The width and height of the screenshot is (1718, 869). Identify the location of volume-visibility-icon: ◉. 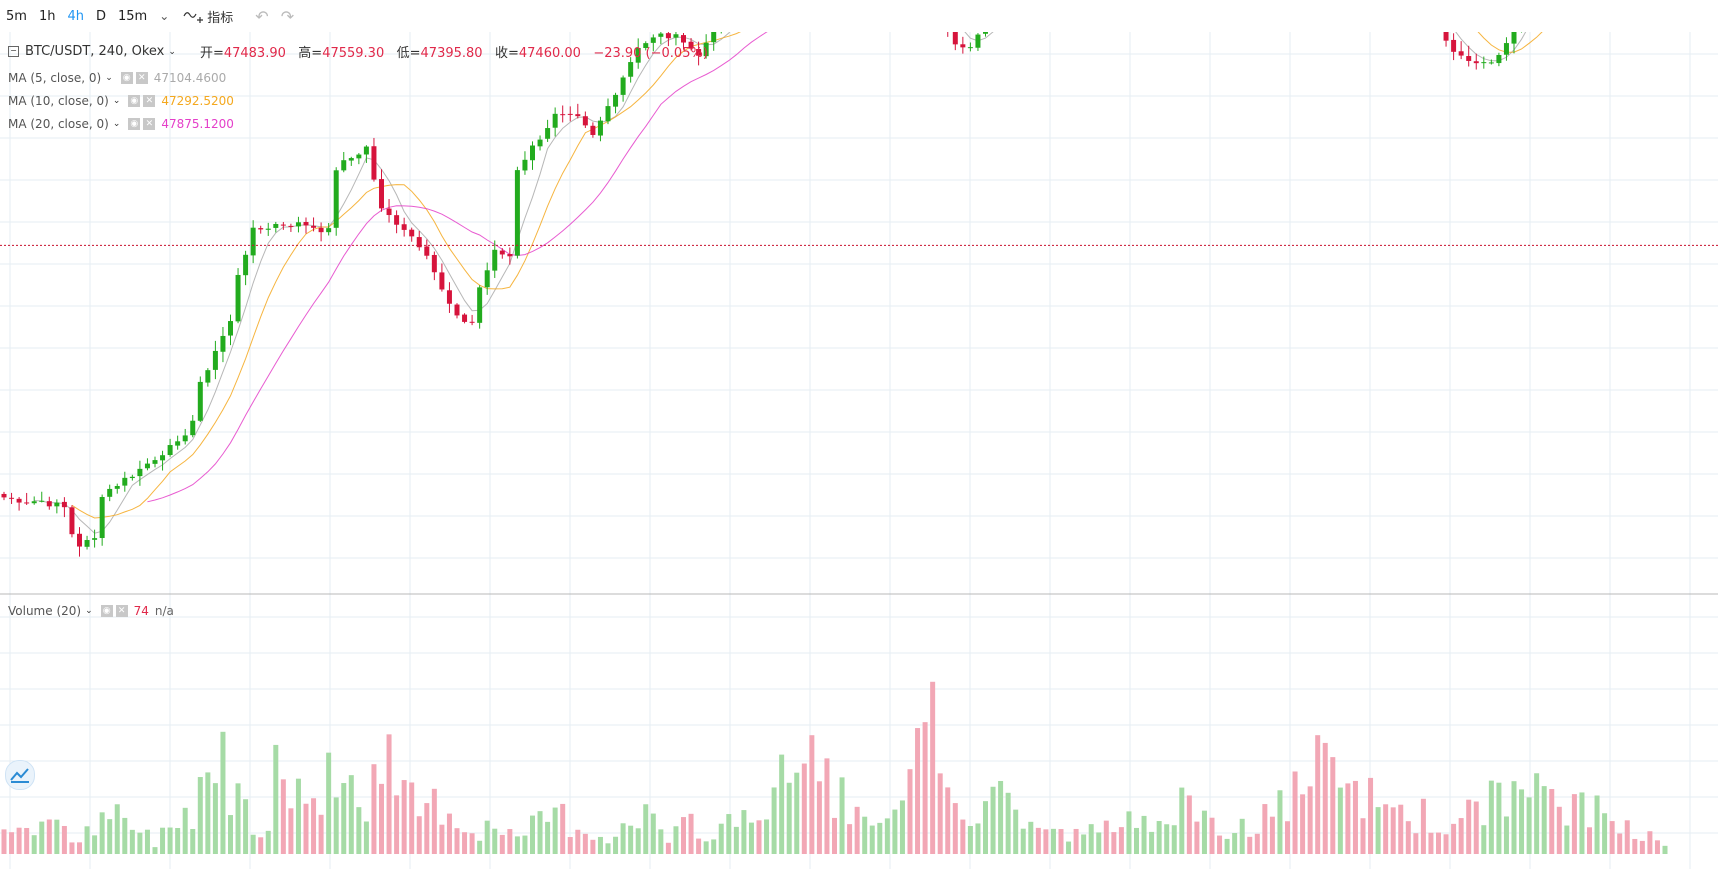
(106, 611).